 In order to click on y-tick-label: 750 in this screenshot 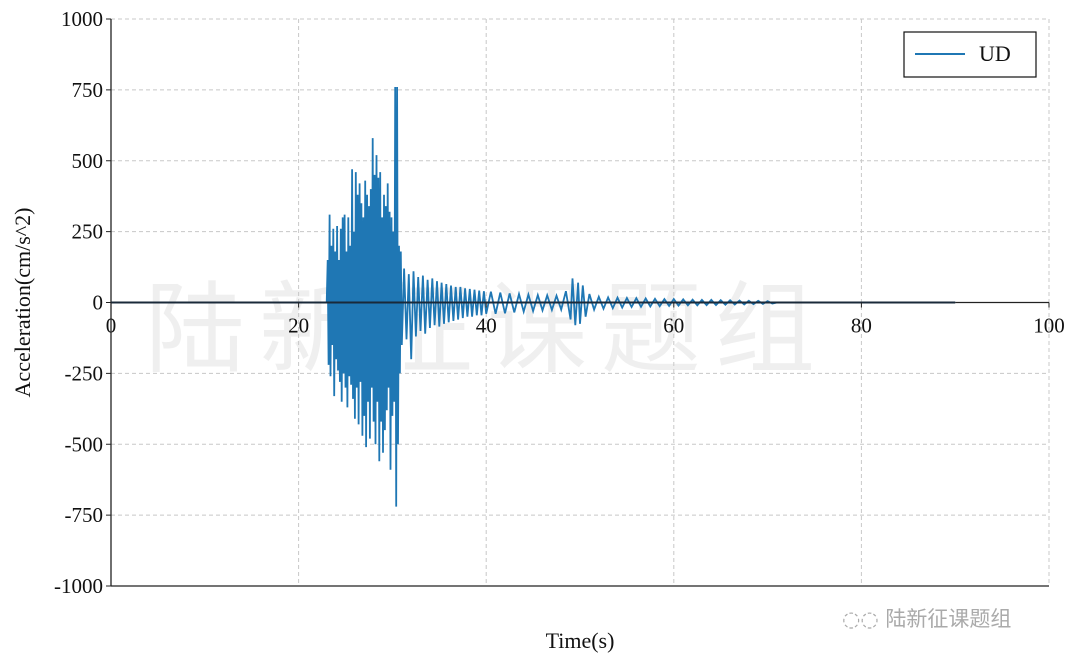, I will do `click(88, 90)`.